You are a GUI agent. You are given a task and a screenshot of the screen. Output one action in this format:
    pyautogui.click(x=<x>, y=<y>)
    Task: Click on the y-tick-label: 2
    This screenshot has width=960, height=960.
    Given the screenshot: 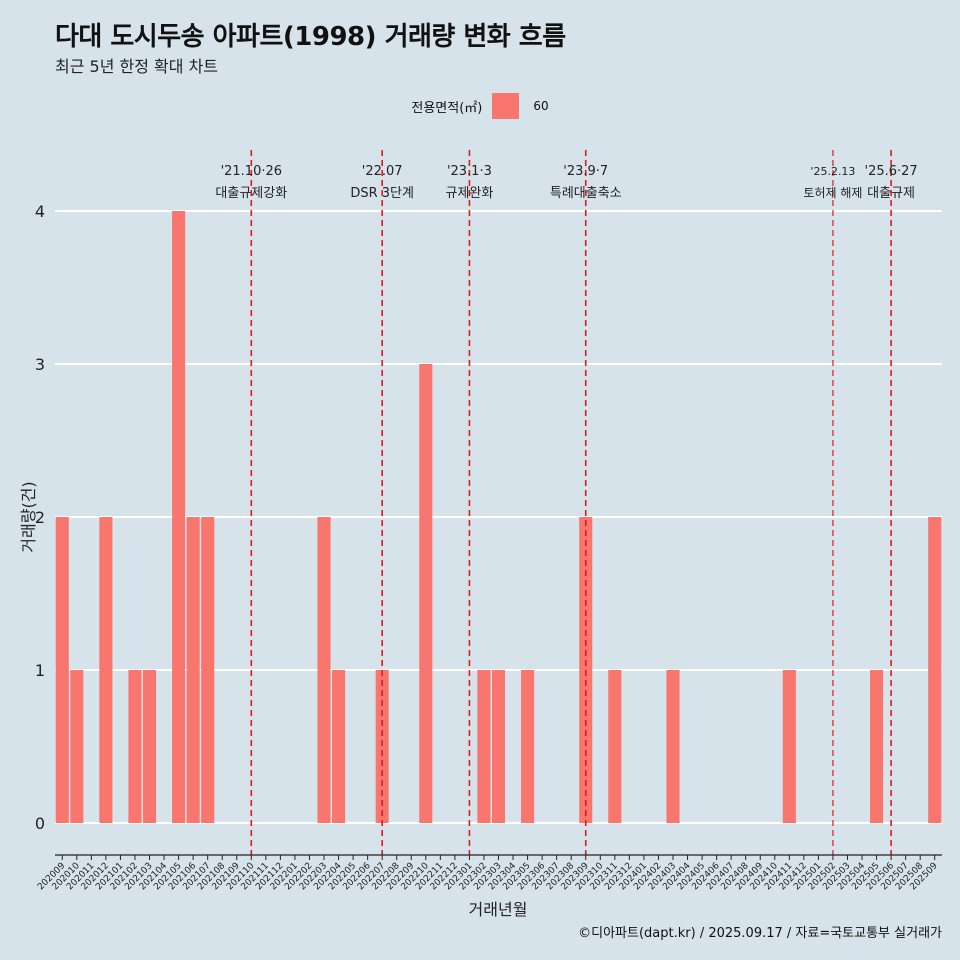 What is the action you would take?
    pyautogui.click(x=40, y=517)
    